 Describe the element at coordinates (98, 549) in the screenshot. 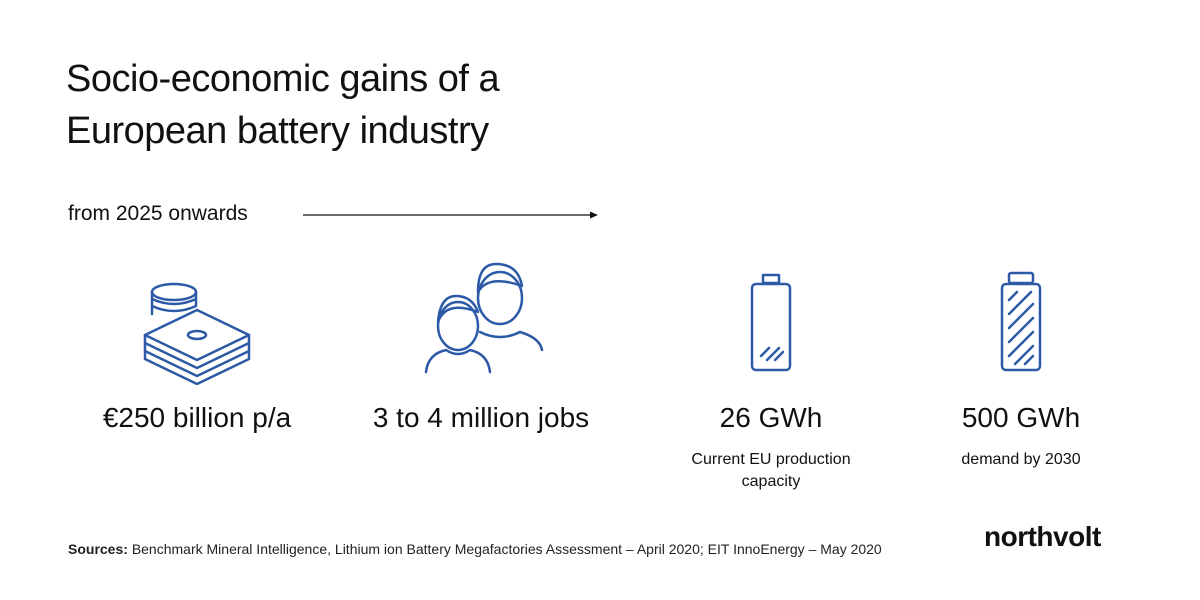

I see `sources-label: Sources:` at that location.